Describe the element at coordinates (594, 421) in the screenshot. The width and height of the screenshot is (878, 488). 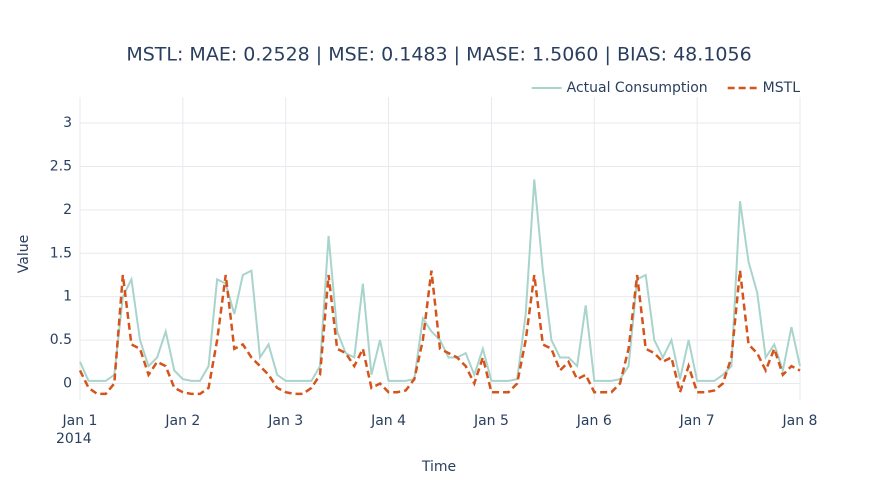
I see `x-tick-label: Jan 6` at that location.